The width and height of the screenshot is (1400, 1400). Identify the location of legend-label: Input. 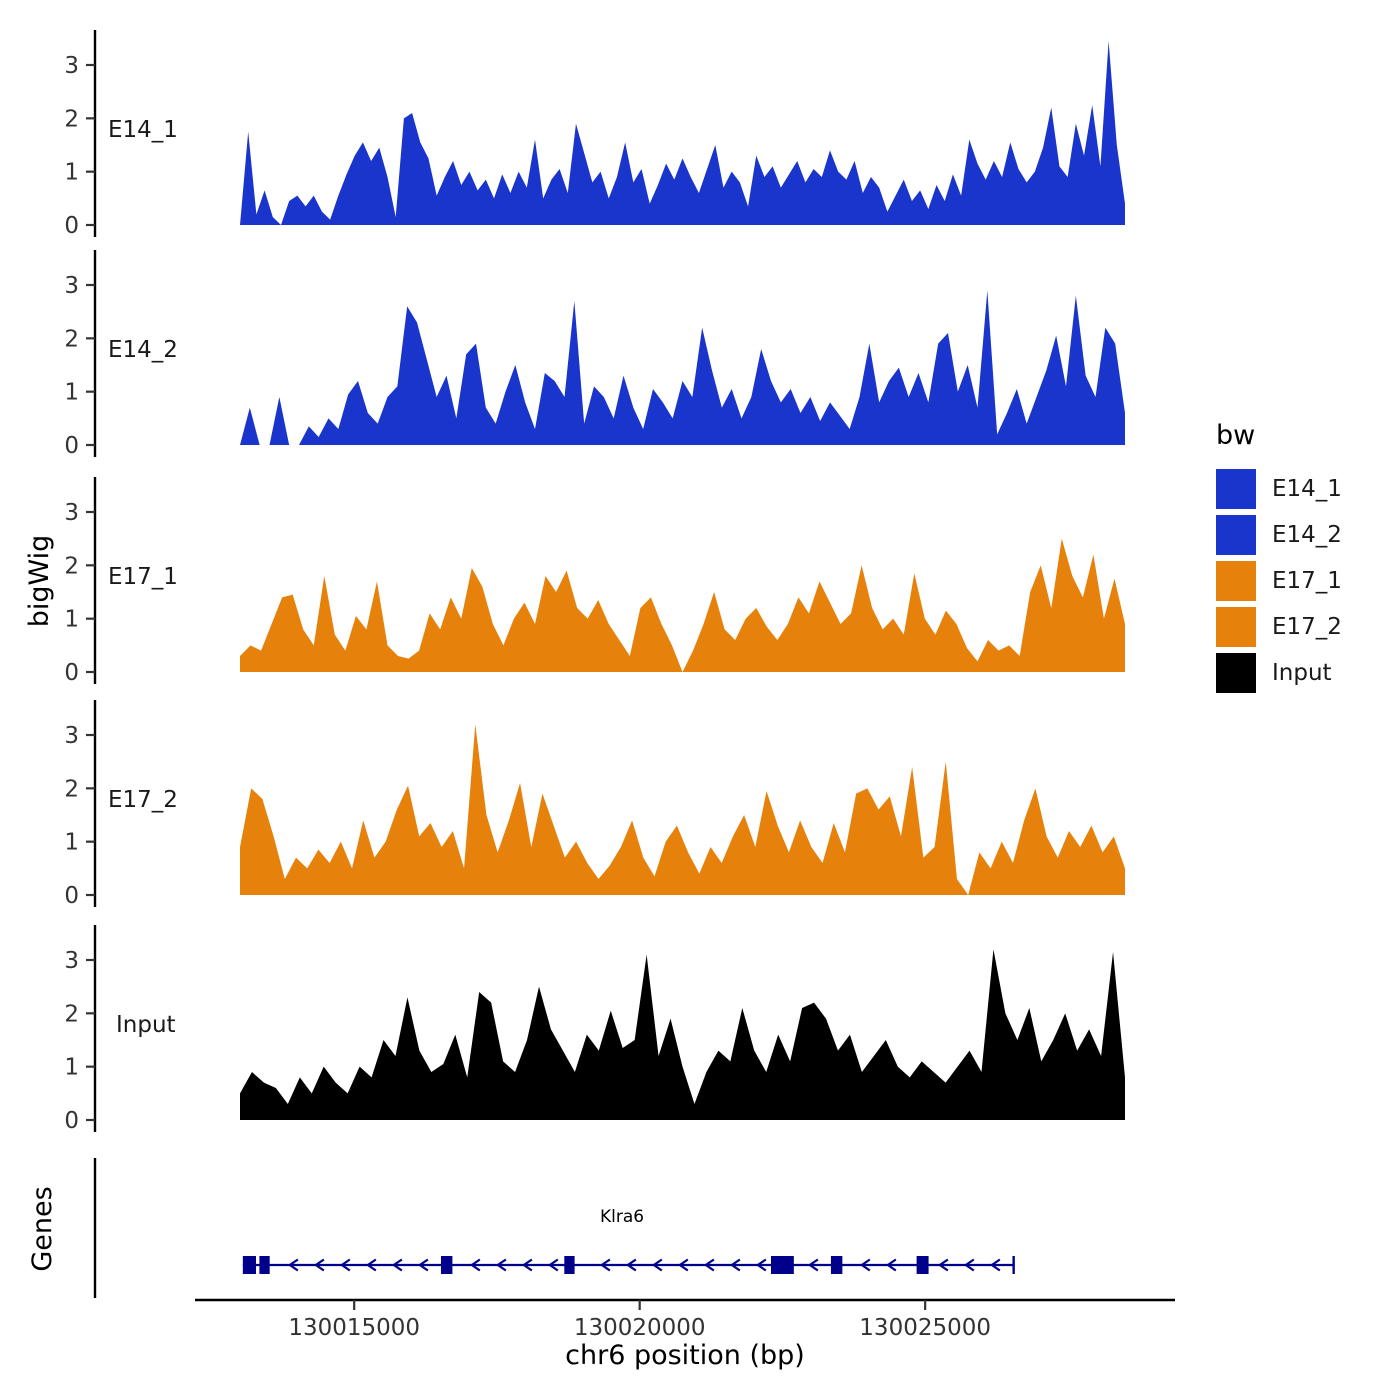
(1302, 673).